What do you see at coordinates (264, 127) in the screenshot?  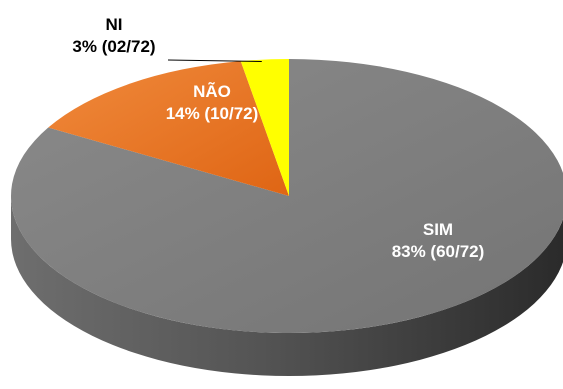 I see `pie-slice-ni` at bounding box center [264, 127].